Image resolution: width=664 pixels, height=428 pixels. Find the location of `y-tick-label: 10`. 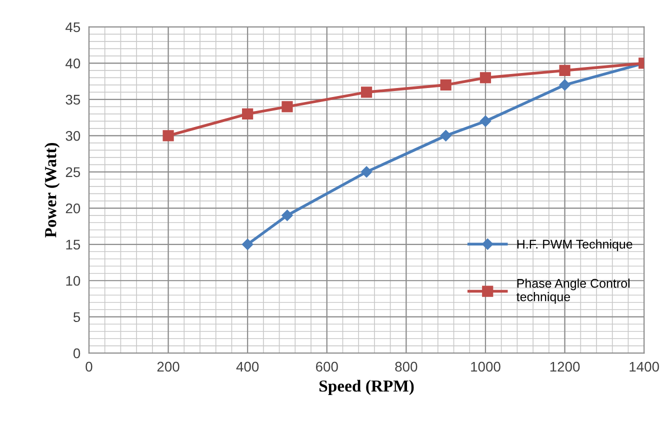

y-tick-label: 10 is located at coordinates (73, 281).